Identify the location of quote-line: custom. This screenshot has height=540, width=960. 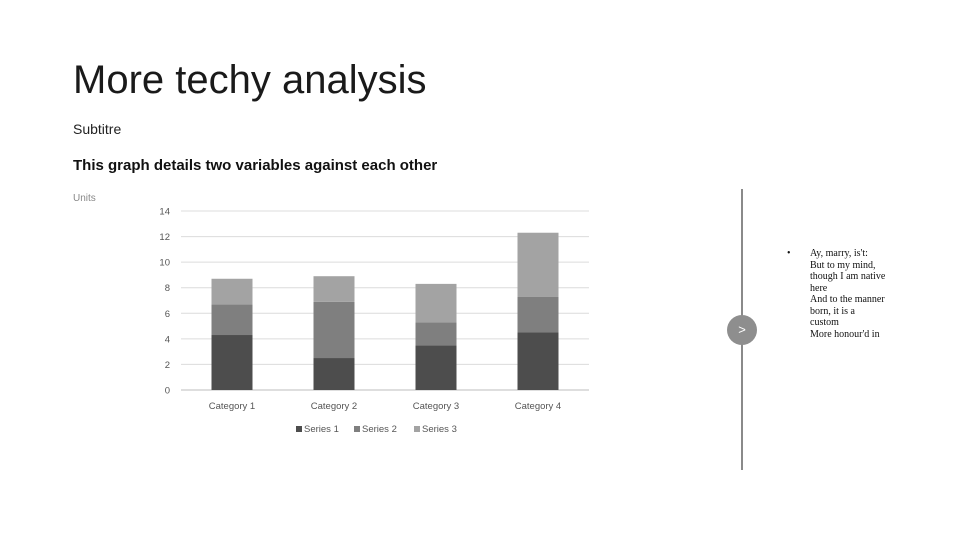
(824, 322).